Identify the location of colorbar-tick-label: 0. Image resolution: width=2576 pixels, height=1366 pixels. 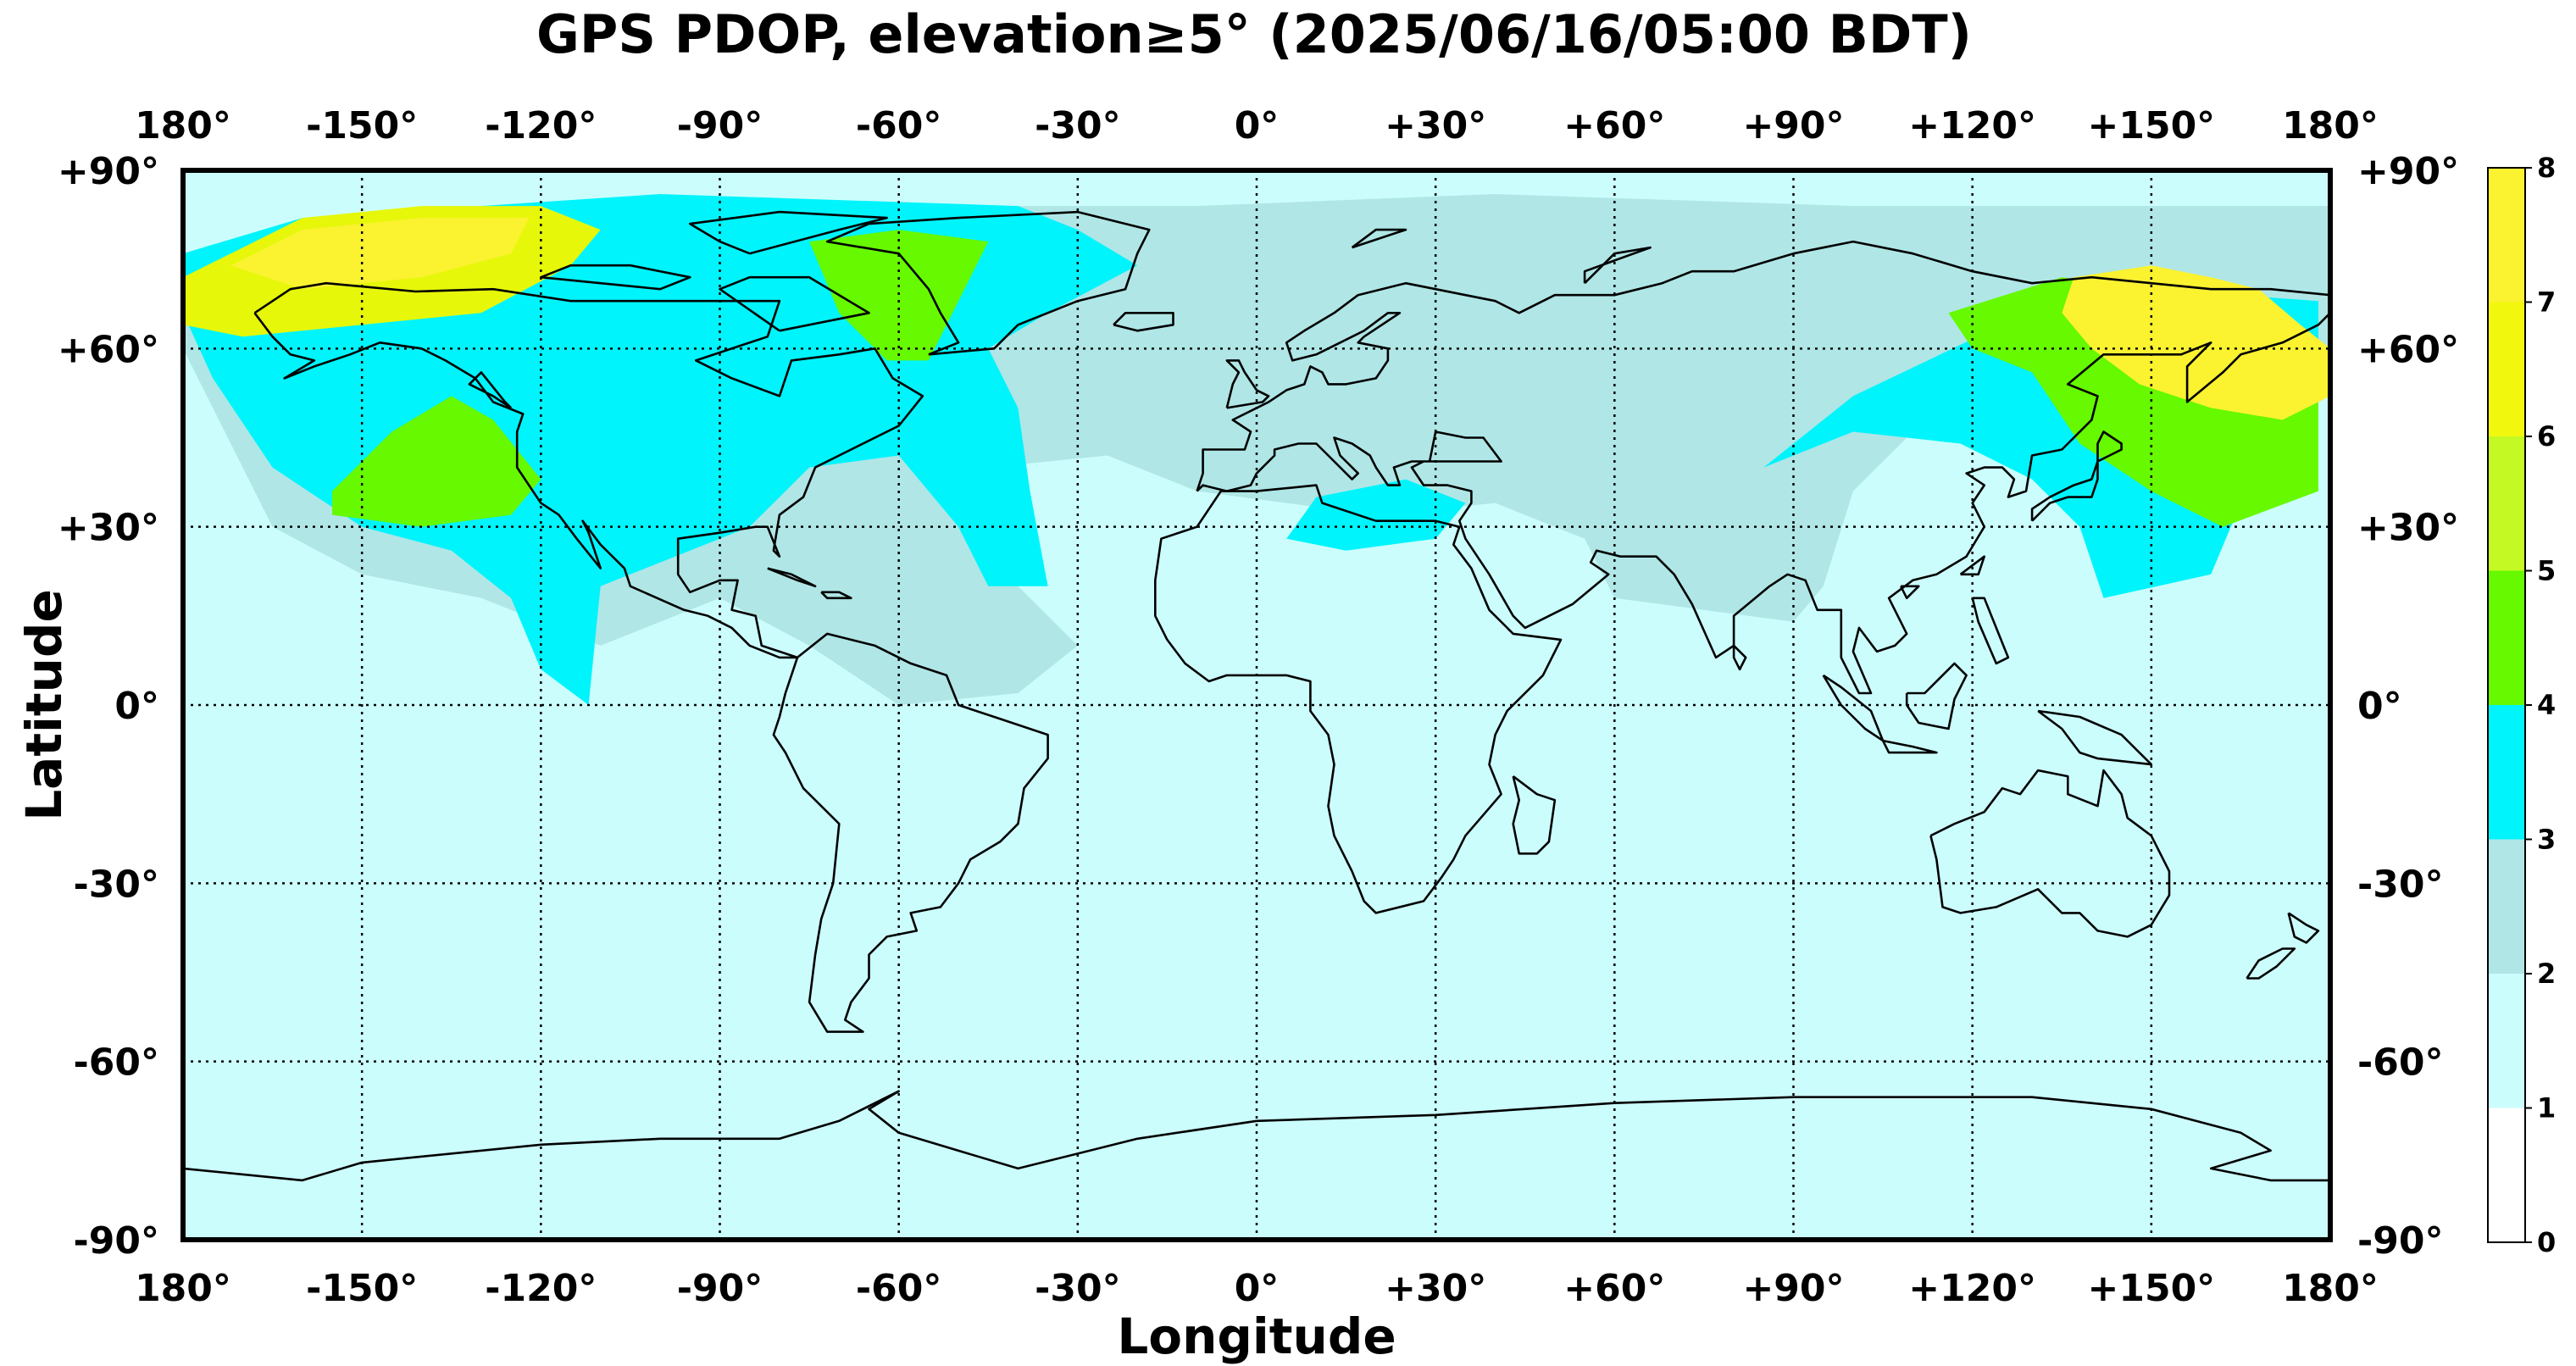
(2546, 1242).